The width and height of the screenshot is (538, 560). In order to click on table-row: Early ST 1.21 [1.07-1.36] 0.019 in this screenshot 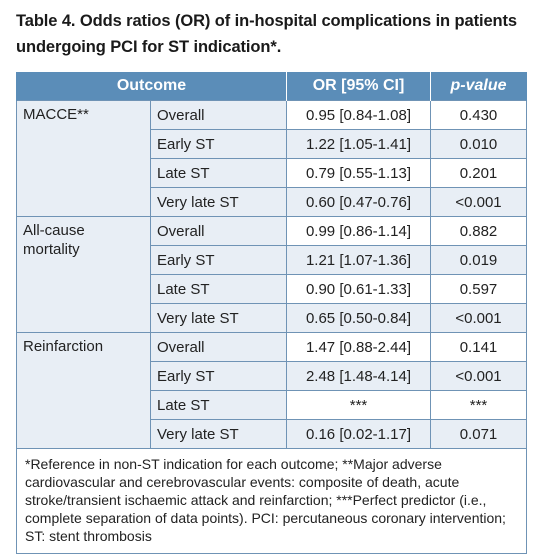, I will do `click(272, 260)`.